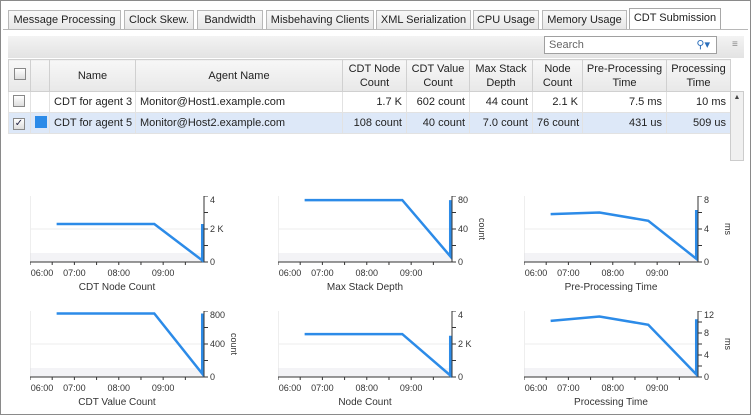 The width and height of the screenshot is (751, 415). What do you see at coordinates (463, 200) in the screenshot?
I see `y-tick-label: 80` at bounding box center [463, 200].